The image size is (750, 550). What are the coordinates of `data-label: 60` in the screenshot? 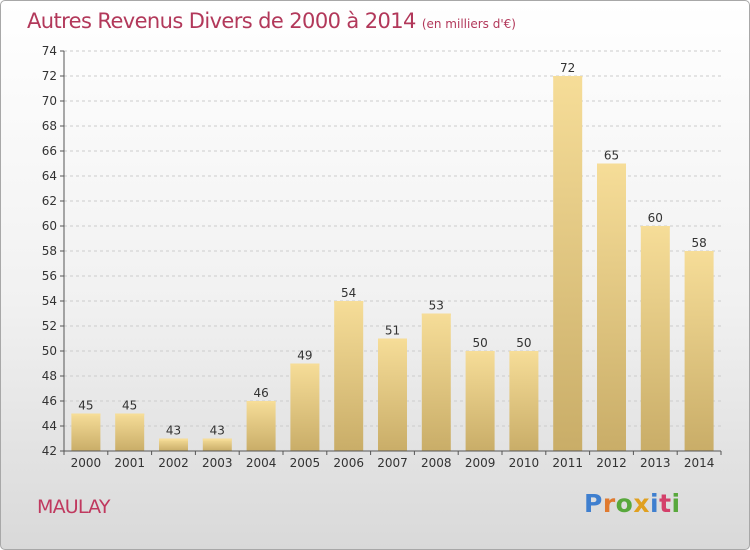 It's located at (655, 218).